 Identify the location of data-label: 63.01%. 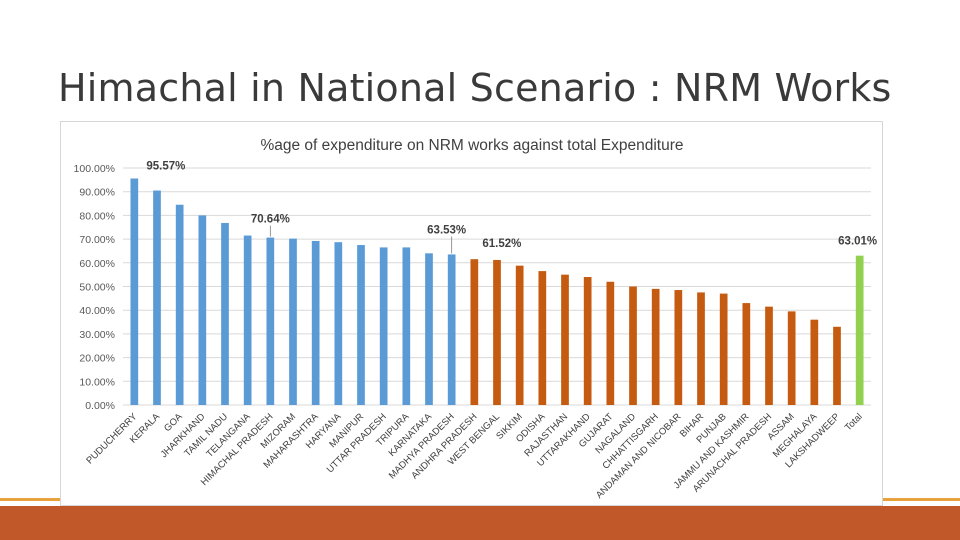
(857, 242).